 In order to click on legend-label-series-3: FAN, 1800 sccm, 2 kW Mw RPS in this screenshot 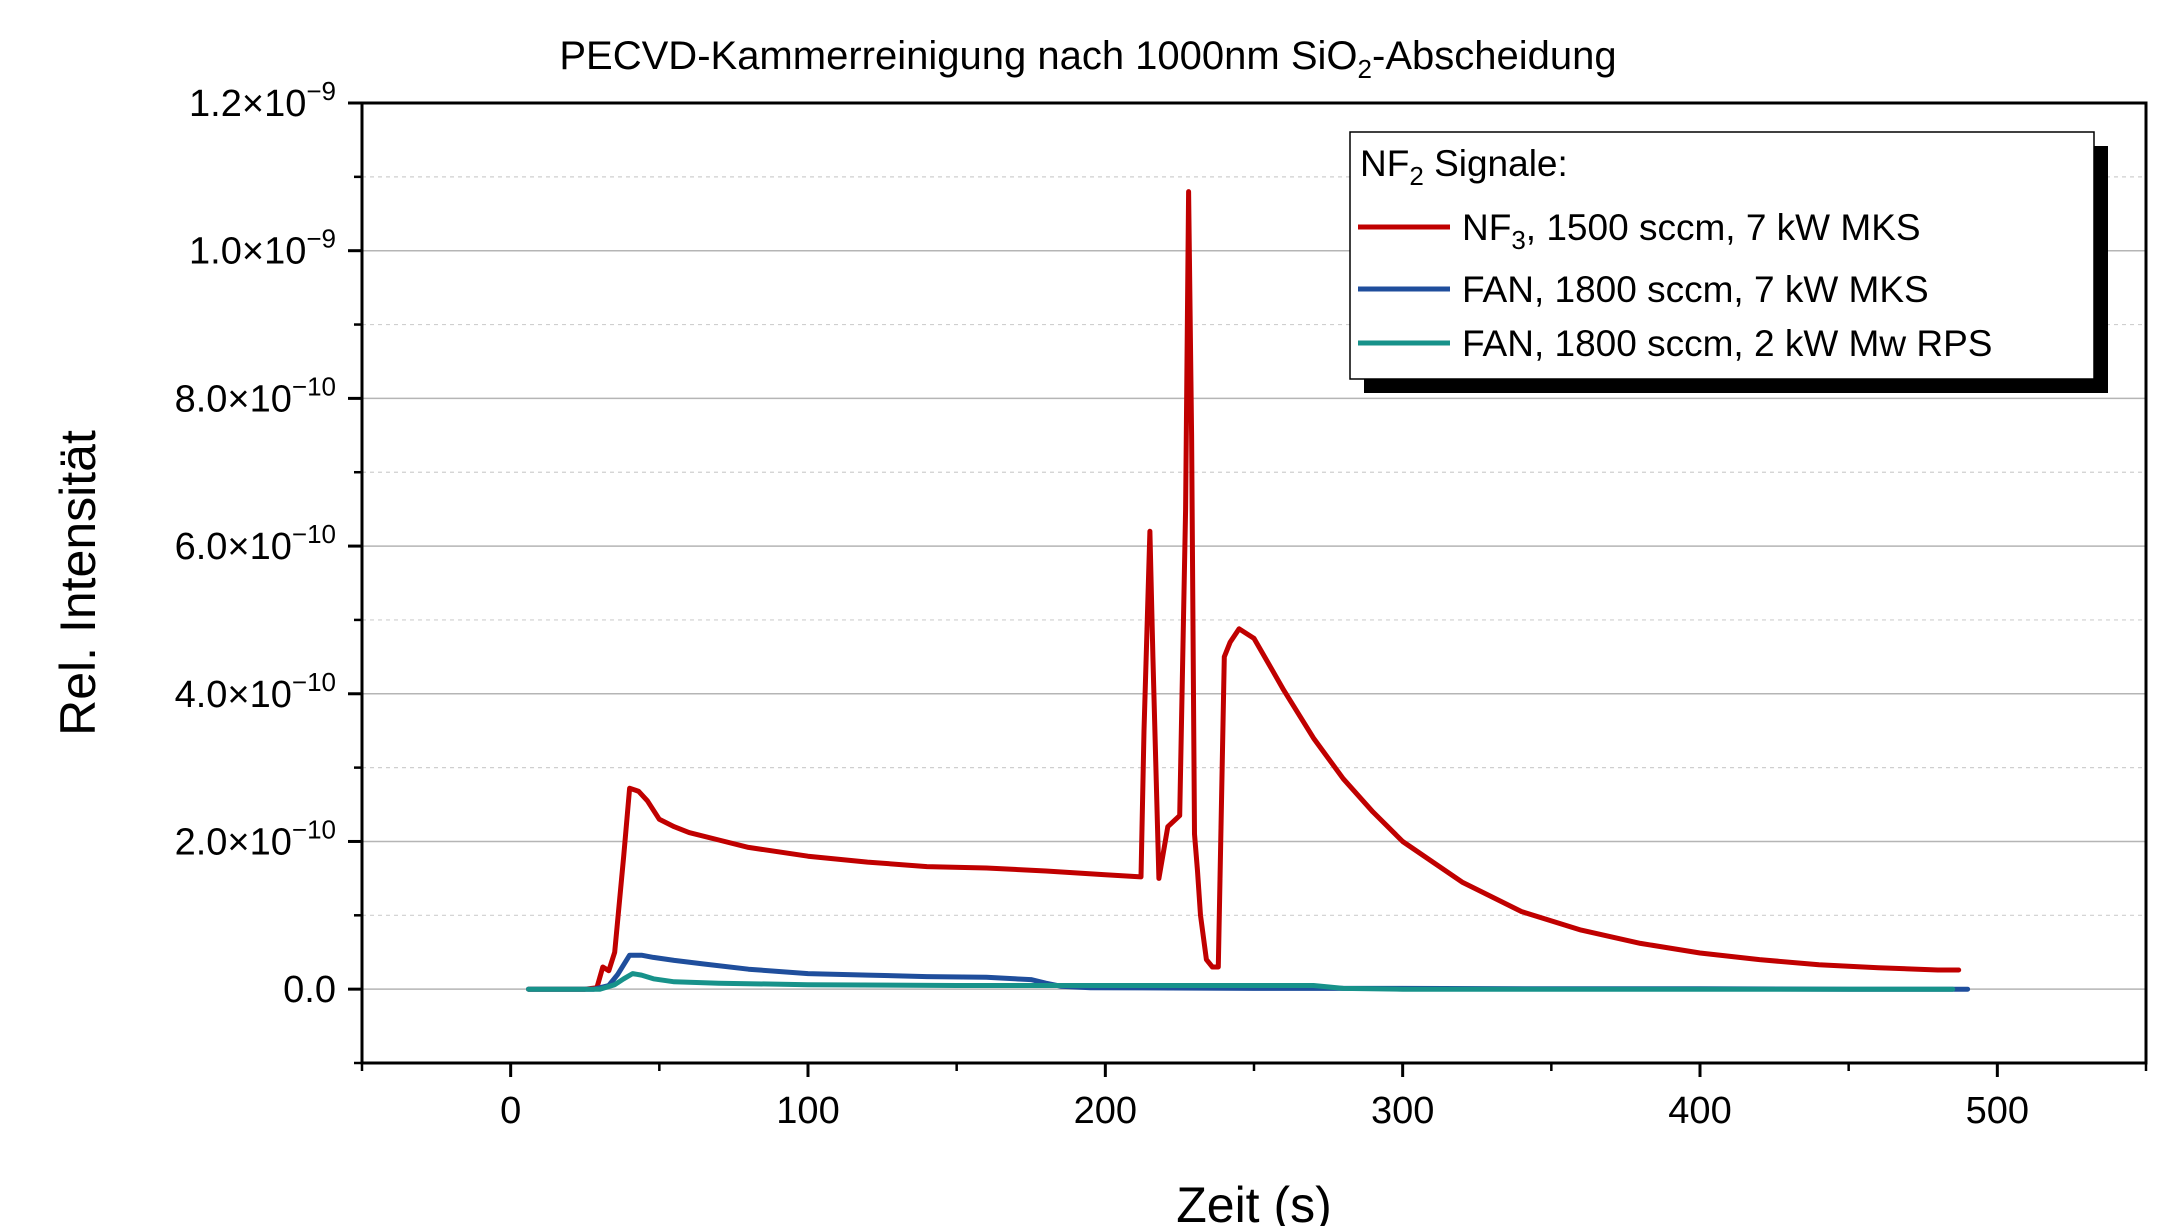, I will do `click(1727, 343)`.